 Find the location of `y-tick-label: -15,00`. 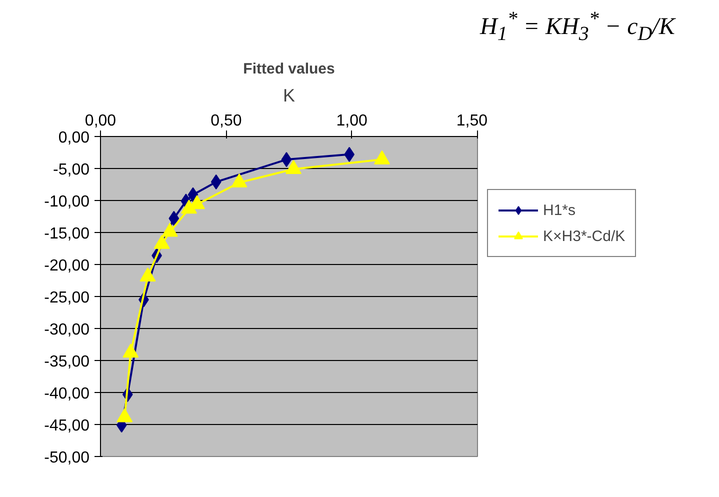

y-tick-label: -15,00 is located at coordinates (67, 234).